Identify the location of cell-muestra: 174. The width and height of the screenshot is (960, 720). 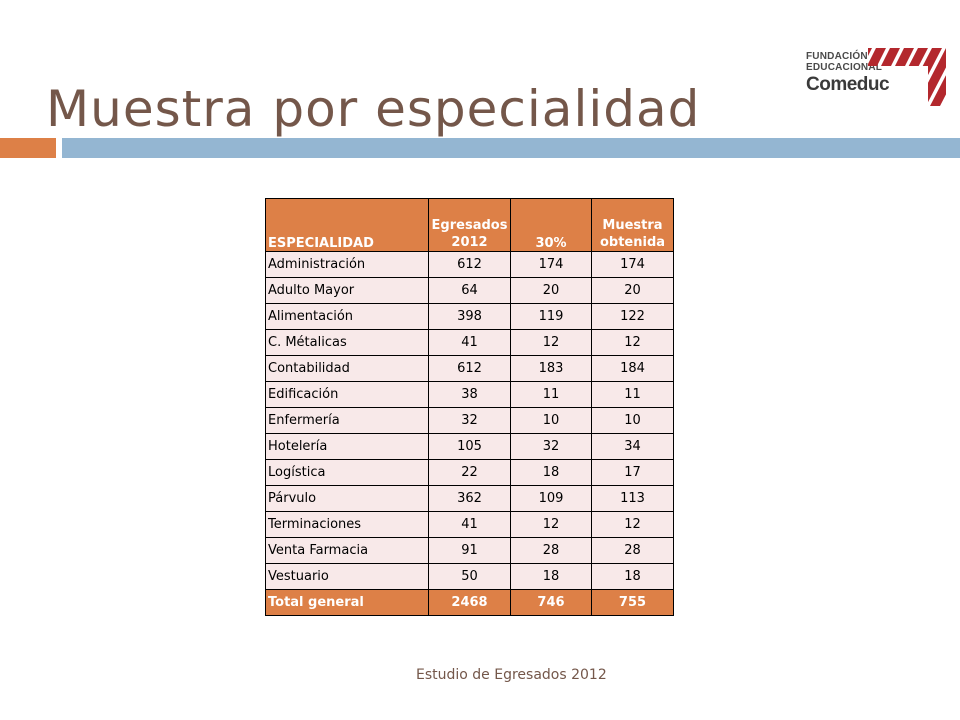
(632, 264).